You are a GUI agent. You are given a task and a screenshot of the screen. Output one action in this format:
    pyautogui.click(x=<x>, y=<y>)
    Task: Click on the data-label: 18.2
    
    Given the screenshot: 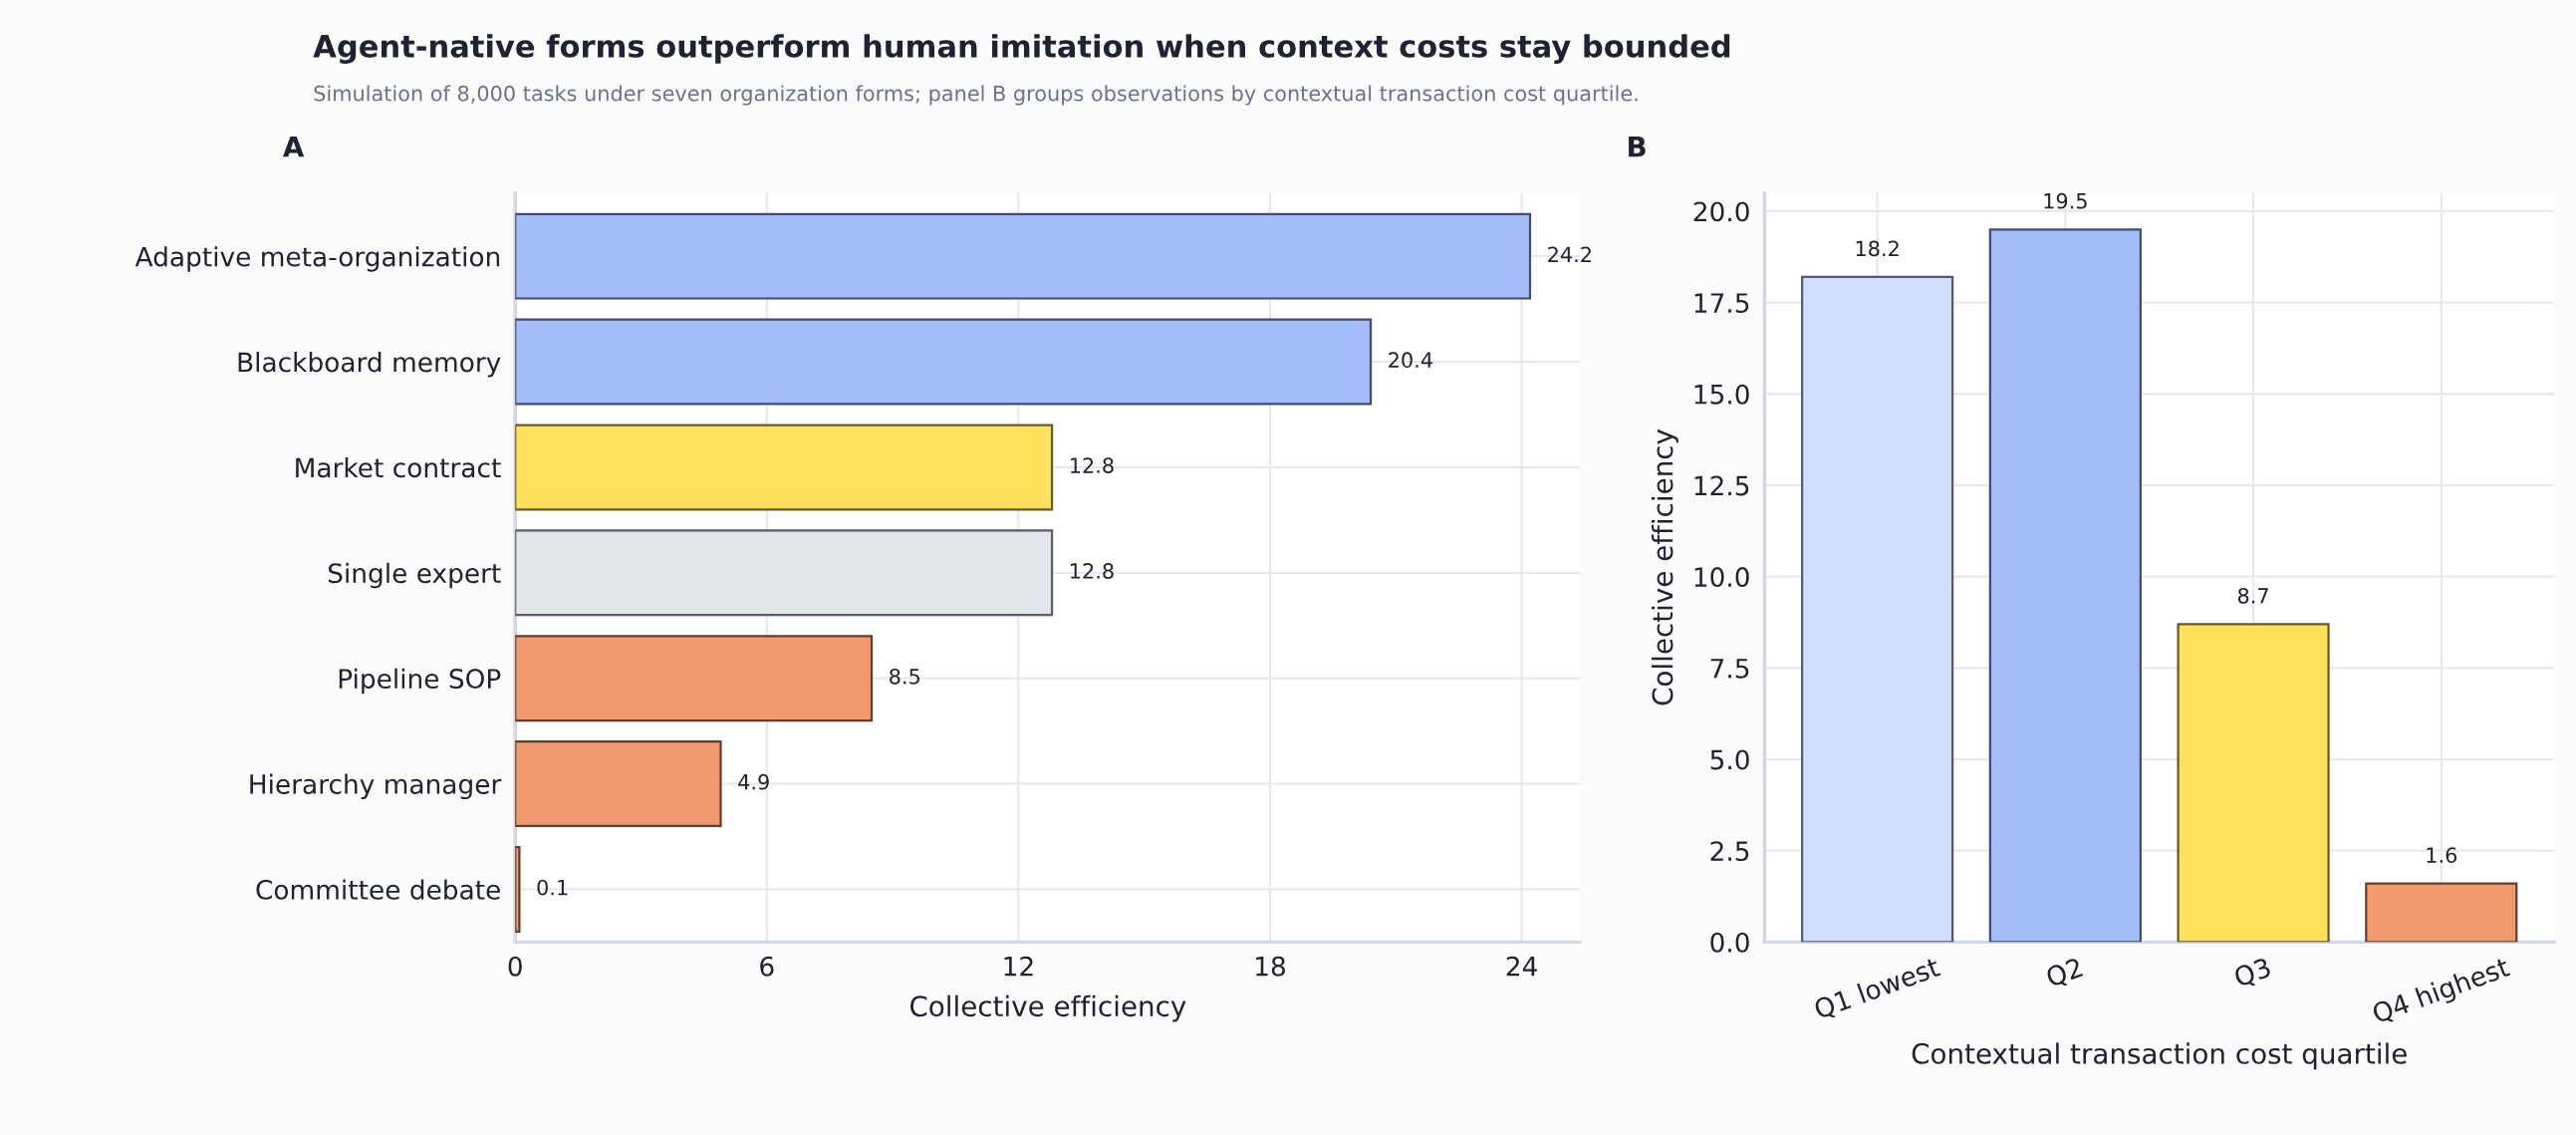 What is the action you would take?
    pyautogui.click(x=1877, y=248)
    